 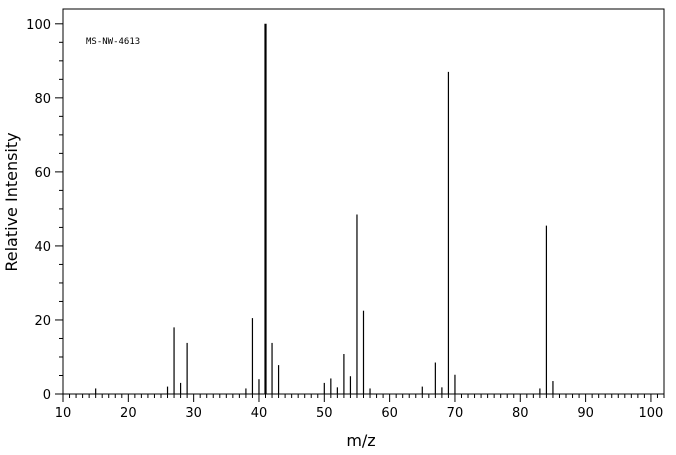 I want to click on x-tick-label: 80, so click(x=520, y=413).